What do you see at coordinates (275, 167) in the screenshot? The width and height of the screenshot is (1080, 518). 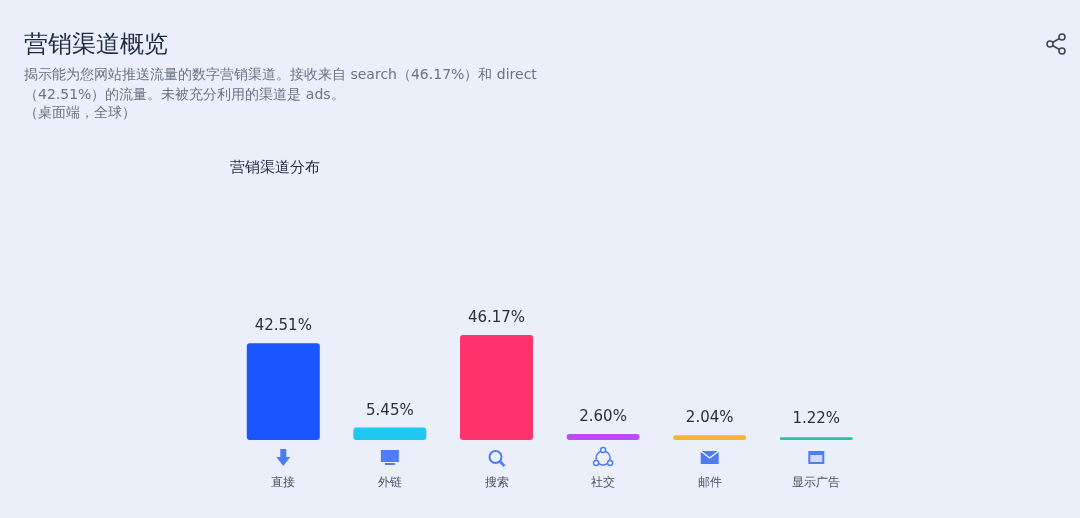 I see `text: 营销渠道分布` at bounding box center [275, 167].